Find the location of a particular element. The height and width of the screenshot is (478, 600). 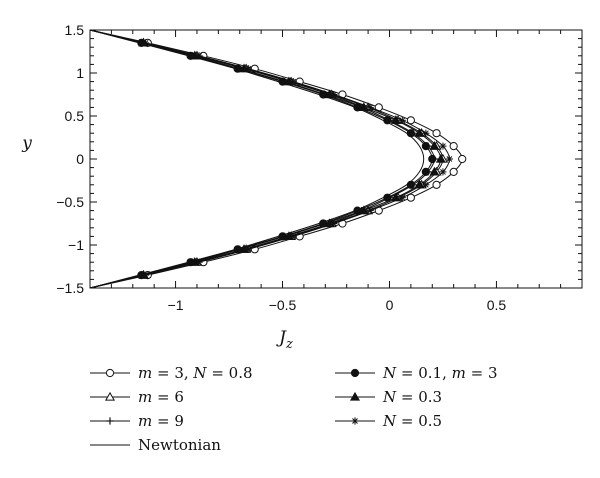

legend-item: m = 6 is located at coordinates (137, 397).